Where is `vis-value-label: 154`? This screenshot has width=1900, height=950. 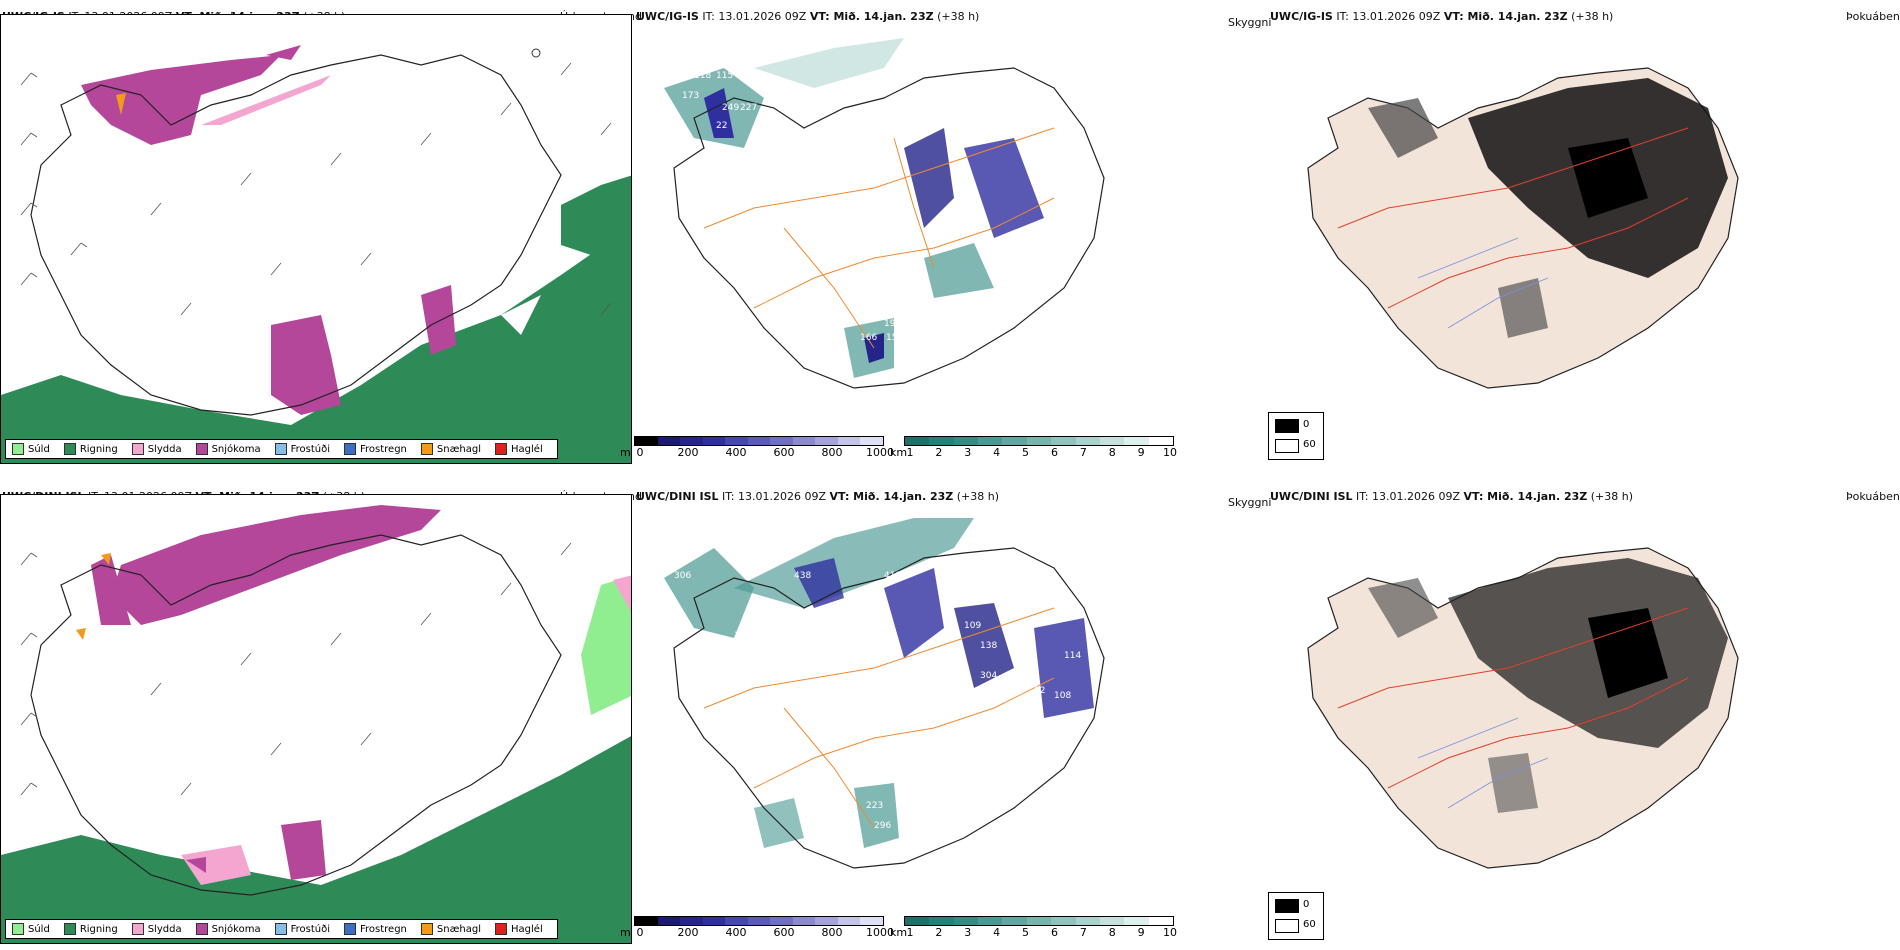 vis-value-label: 154 is located at coordinates (742, 636).